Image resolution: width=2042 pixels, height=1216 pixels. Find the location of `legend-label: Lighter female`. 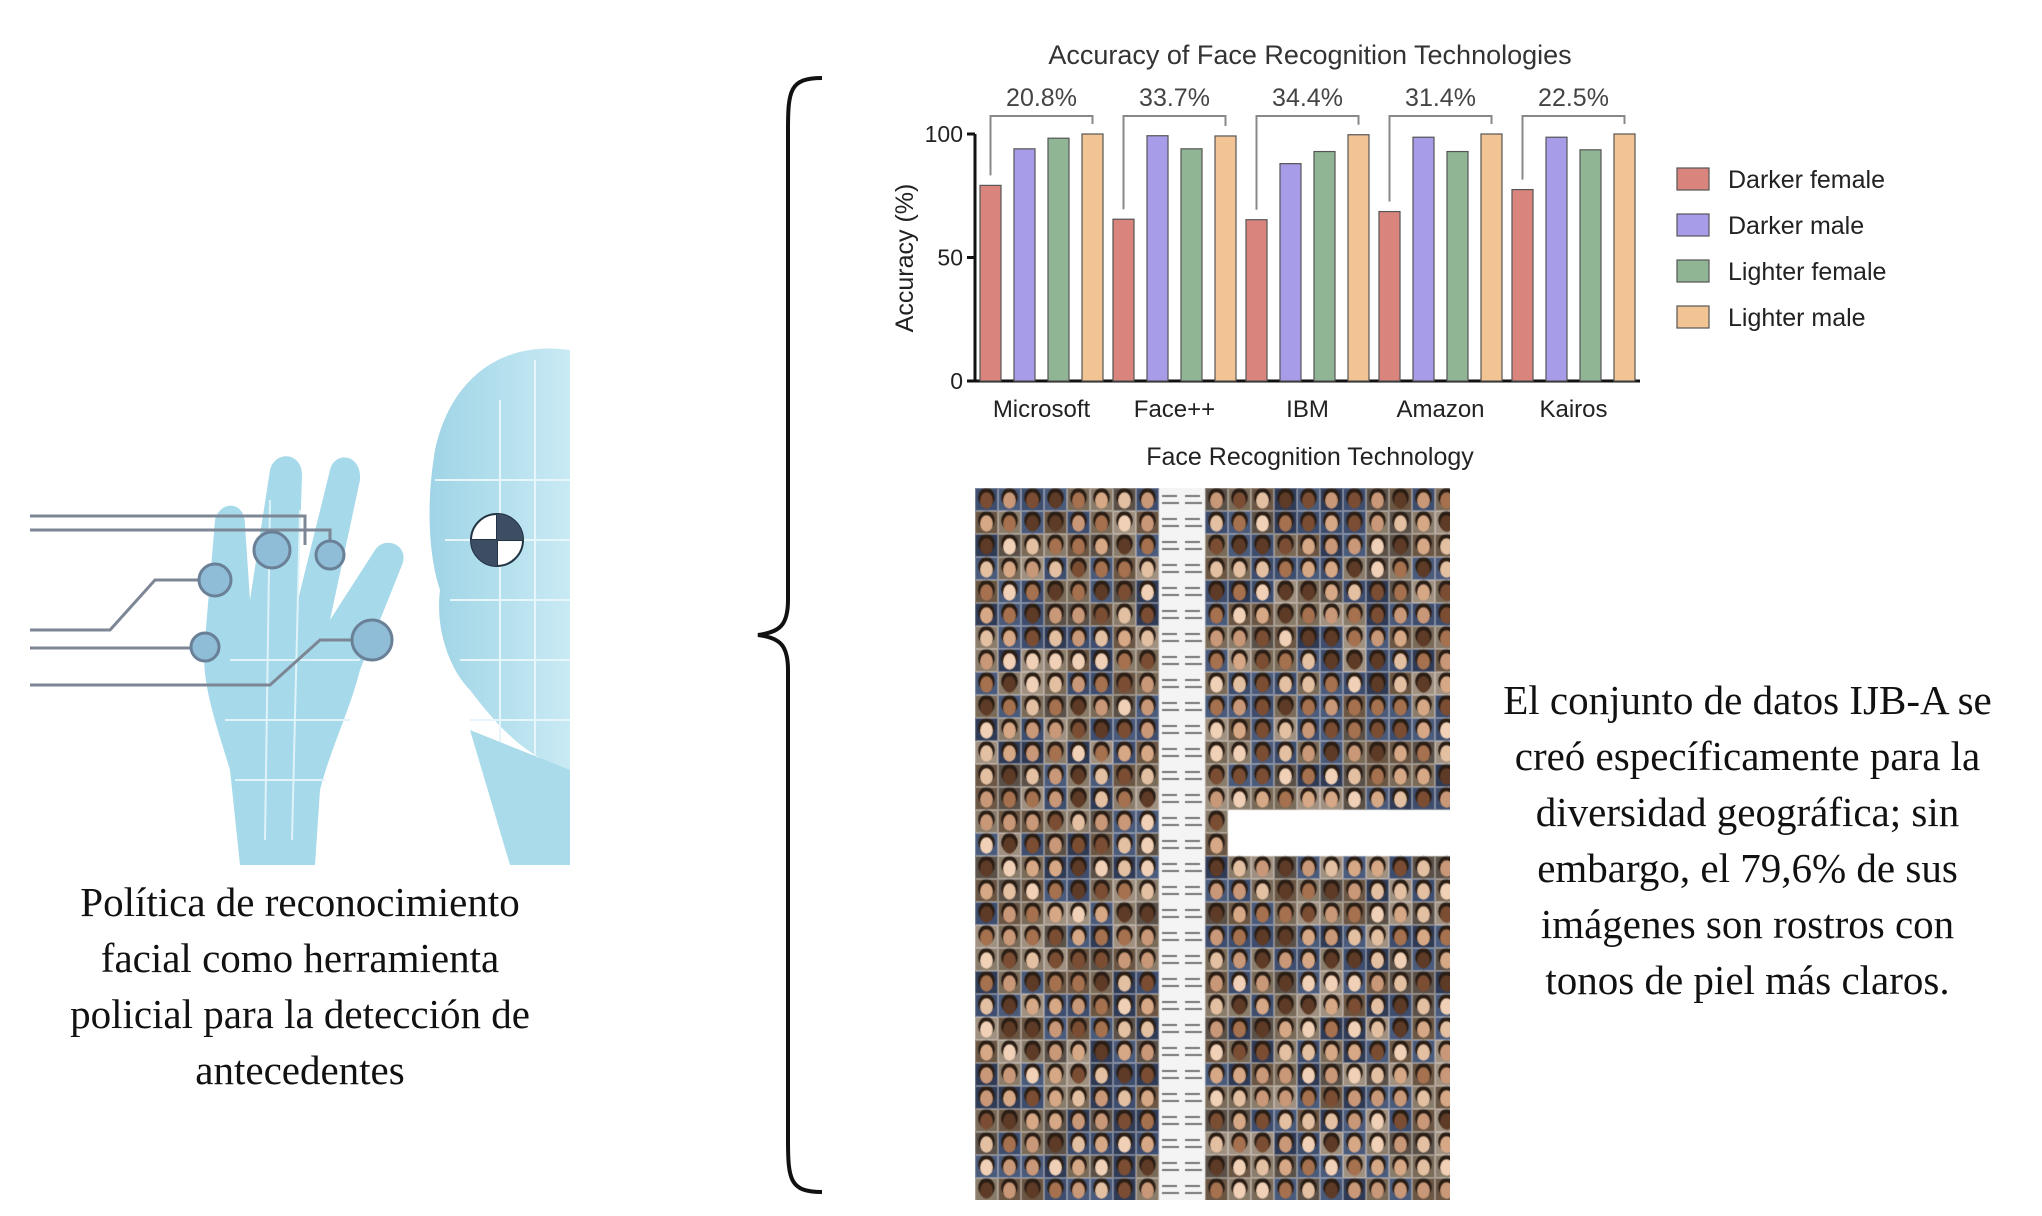

legend-label: Lighter female is located at coordinates (1807, 272).